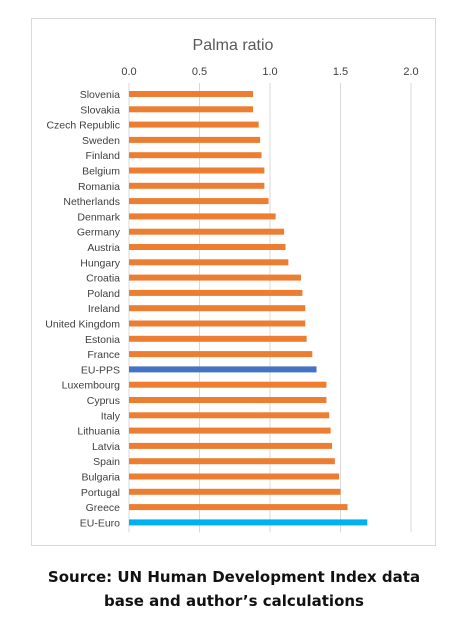  I want to click on bar-finland, so click(195, 155).